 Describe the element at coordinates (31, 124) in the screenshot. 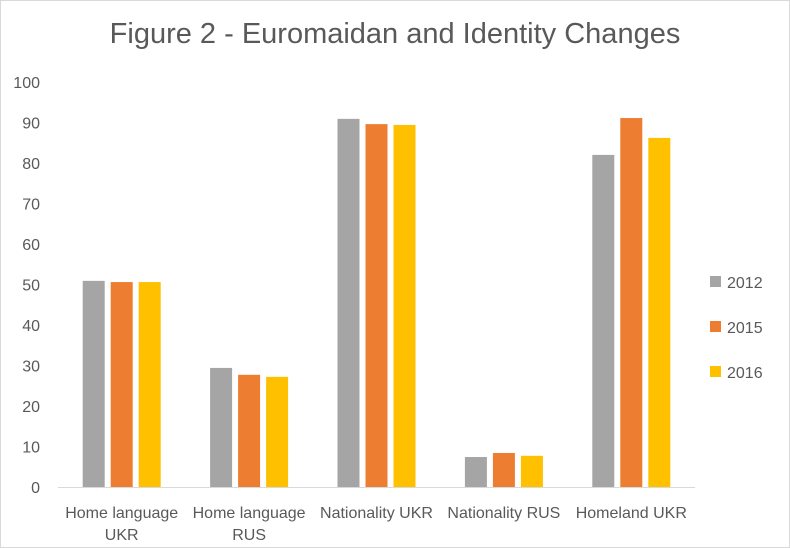

I see `y-tick-label: 90` at that location.